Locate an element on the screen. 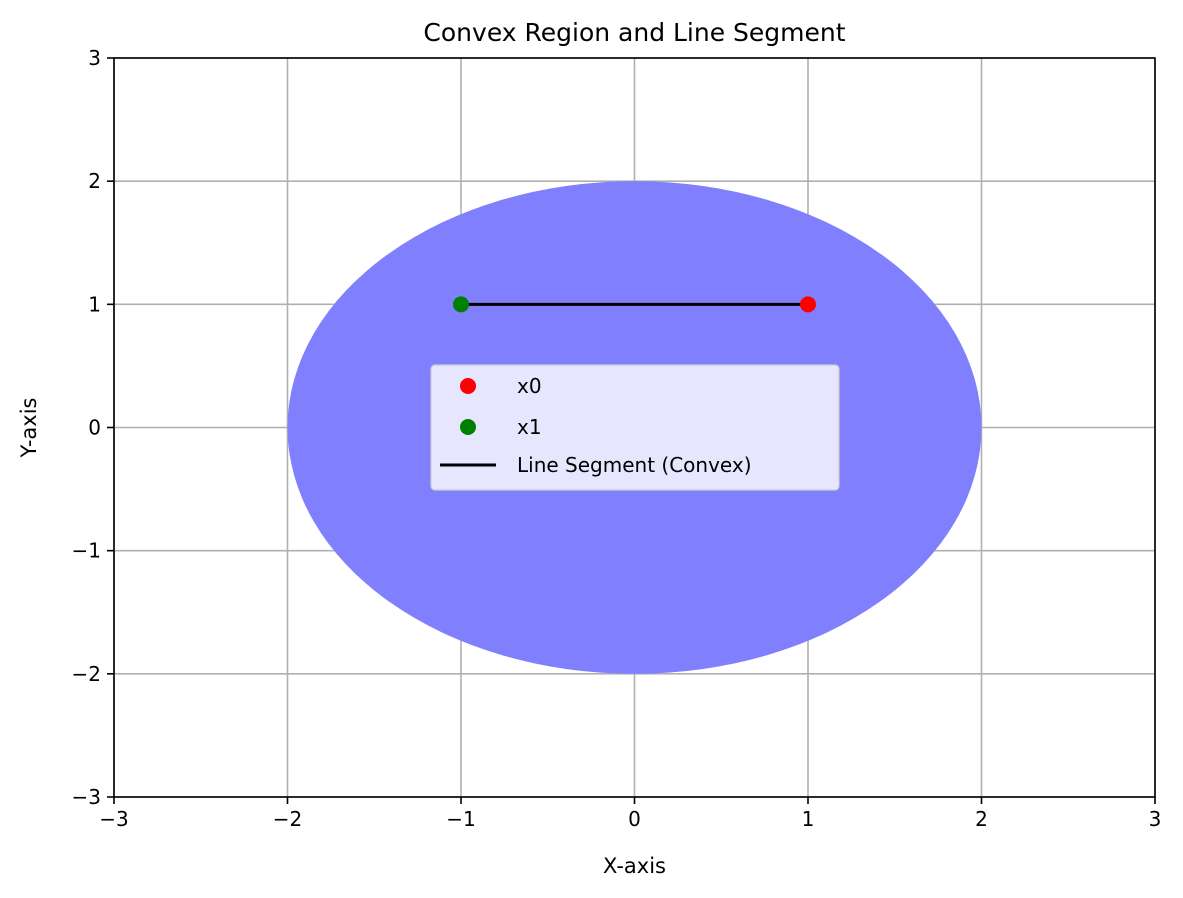  x-tick-label-1: −2 is located at coordinates (287, 819).